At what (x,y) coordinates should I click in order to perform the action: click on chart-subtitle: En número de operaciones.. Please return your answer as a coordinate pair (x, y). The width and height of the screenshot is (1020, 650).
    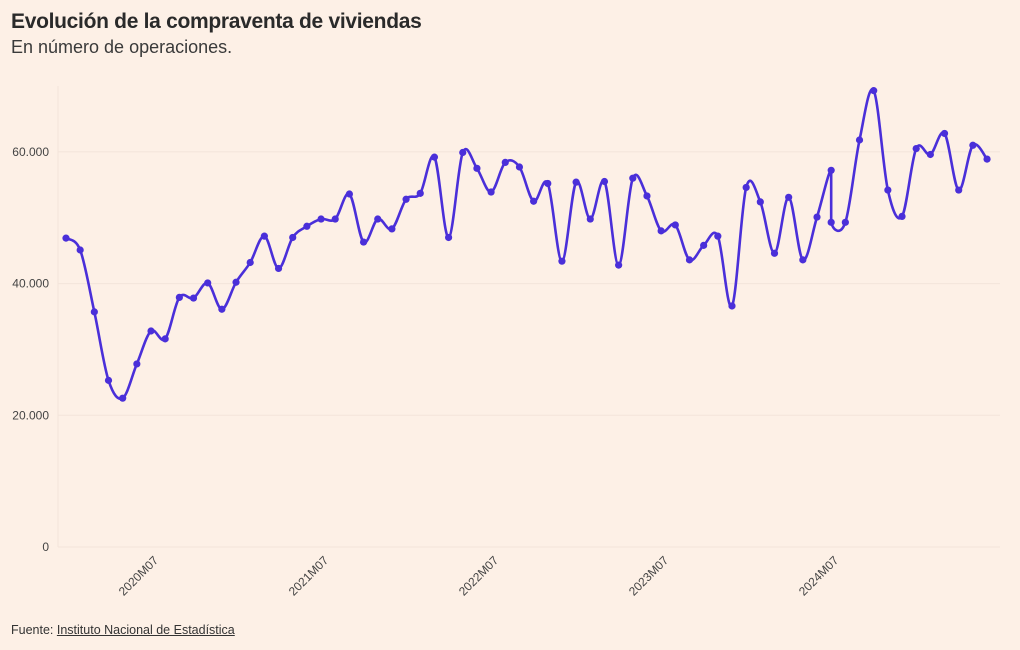
    Looking at the image, I should click on (122, 47).